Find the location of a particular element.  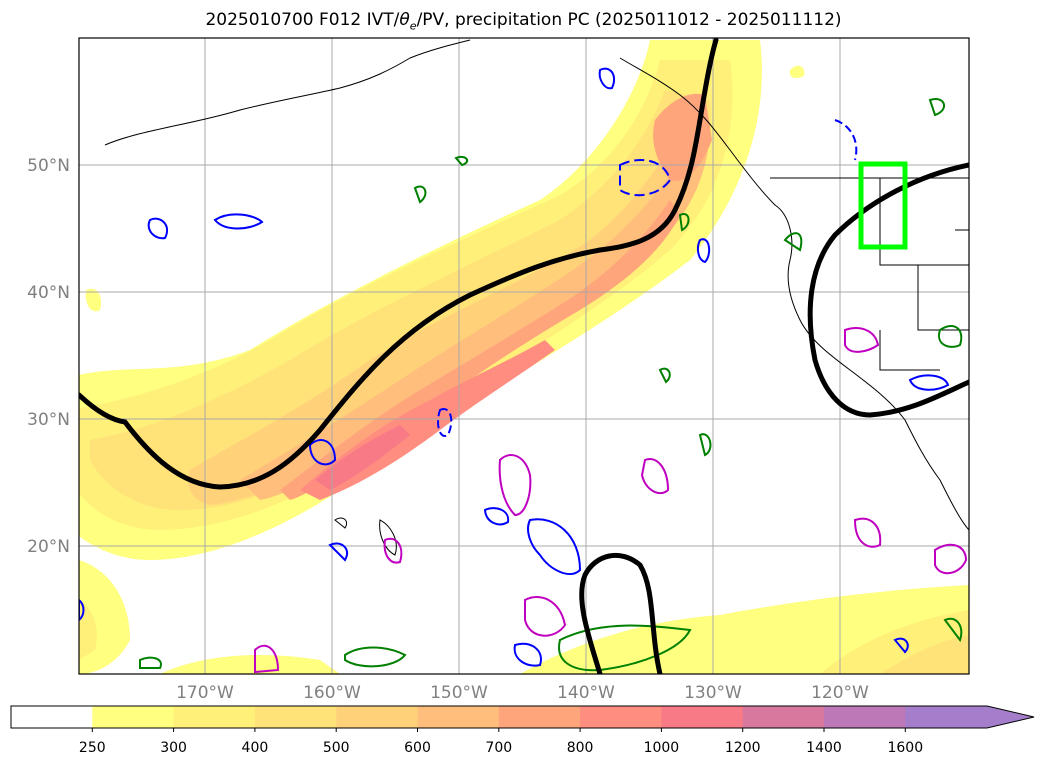

lon-label-160w: 160°W is located at coordinates (332, 693).